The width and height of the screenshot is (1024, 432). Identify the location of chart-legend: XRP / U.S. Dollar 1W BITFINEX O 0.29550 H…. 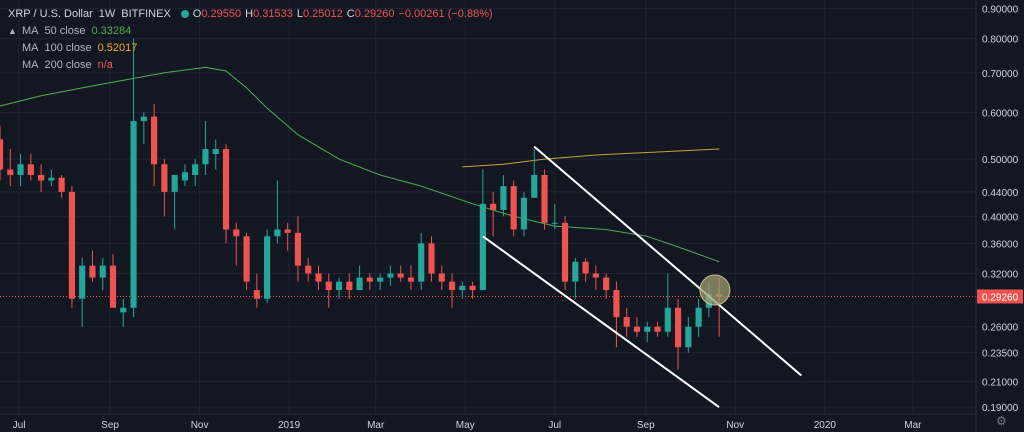
(250, 40).